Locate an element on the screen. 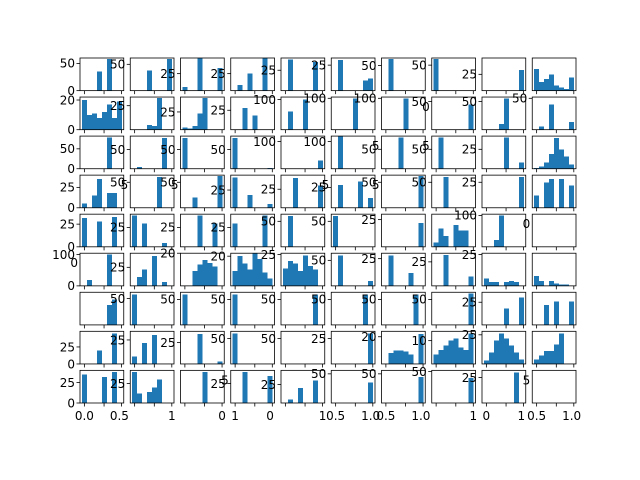 The image size is (640, 480). x-tick-label: 1 is located at coordinates (323, 416).